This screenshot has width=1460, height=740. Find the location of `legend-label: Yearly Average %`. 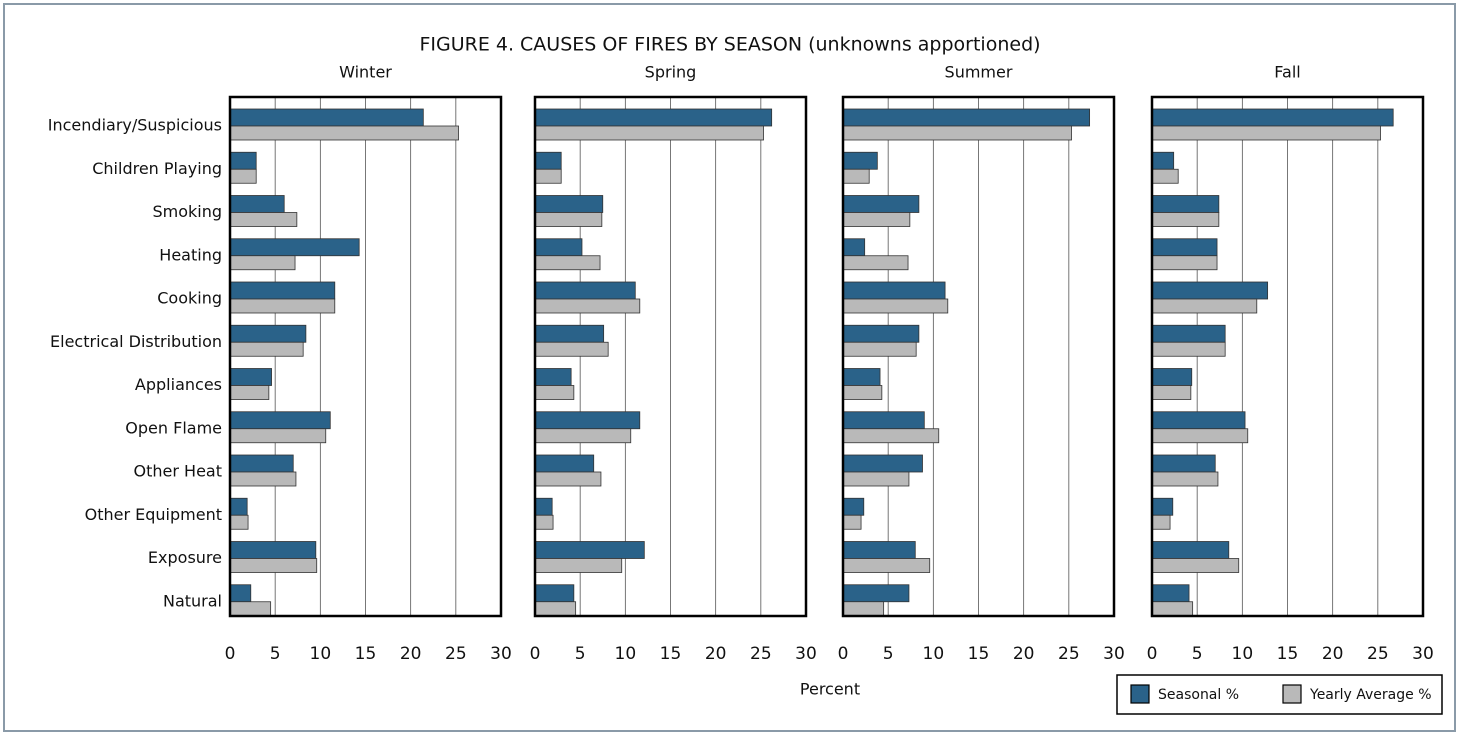

legend-label: Yearly Average % is located at coordinates (1370, 695).